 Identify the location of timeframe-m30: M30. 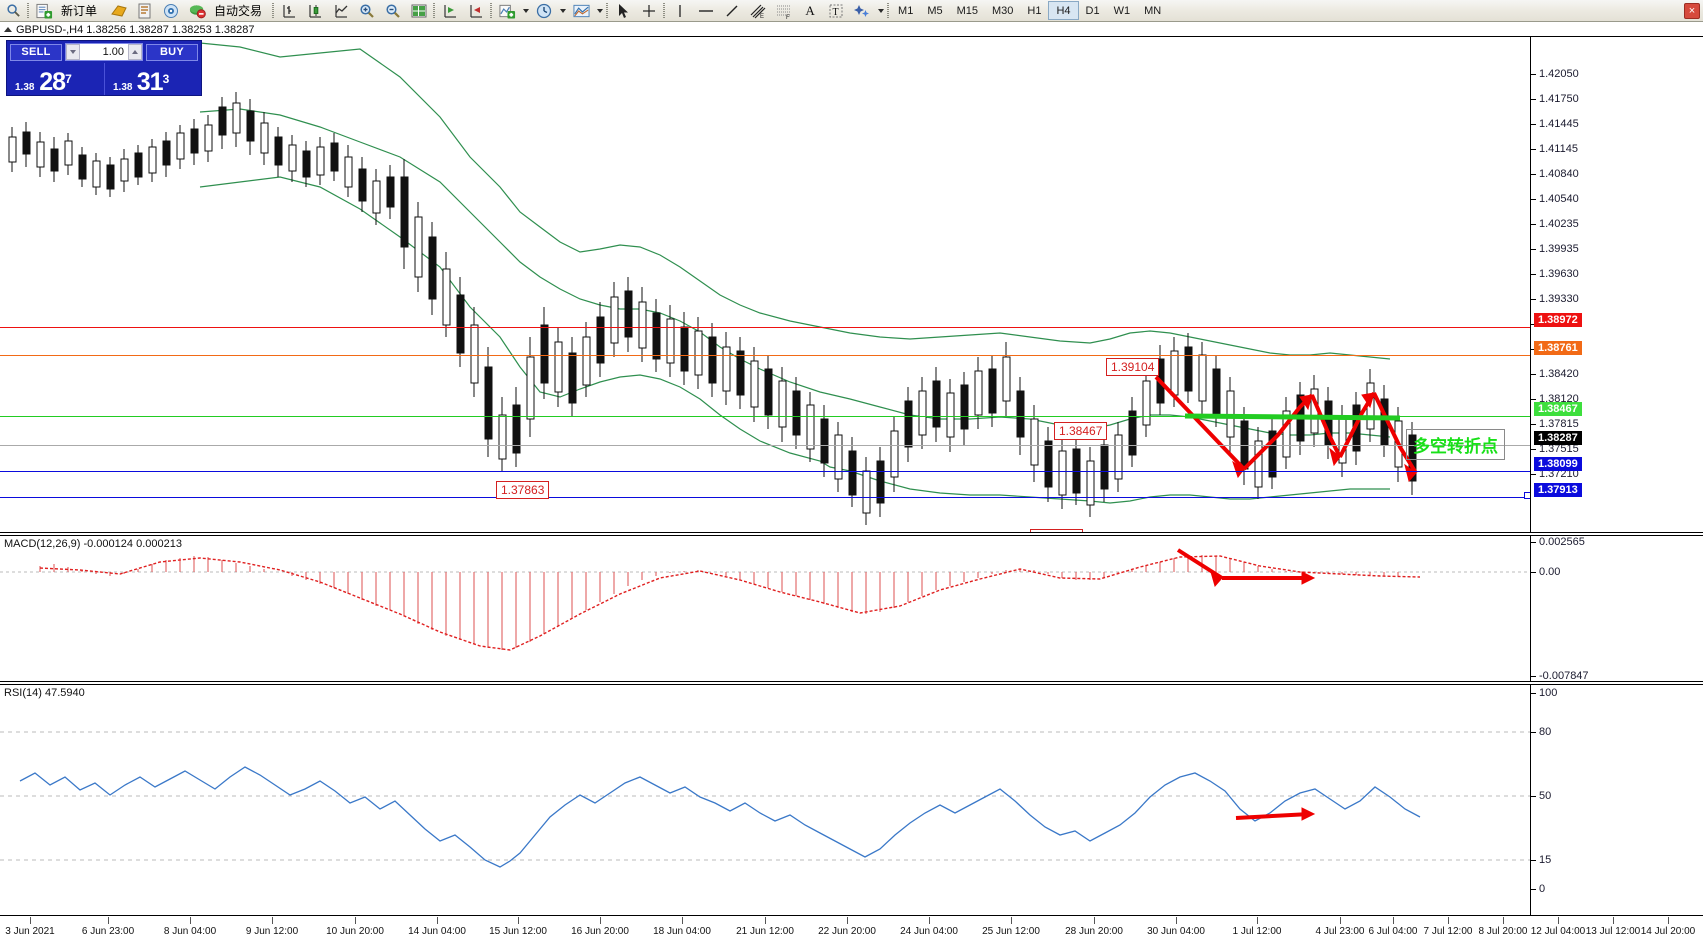
(1003, 10).